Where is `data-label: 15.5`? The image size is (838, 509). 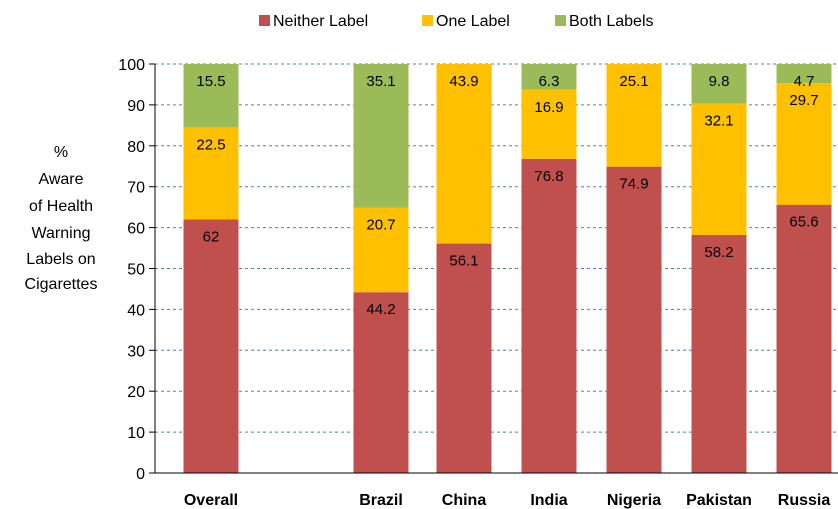 data-label: 15.5 is located at coordinates (210, 81).